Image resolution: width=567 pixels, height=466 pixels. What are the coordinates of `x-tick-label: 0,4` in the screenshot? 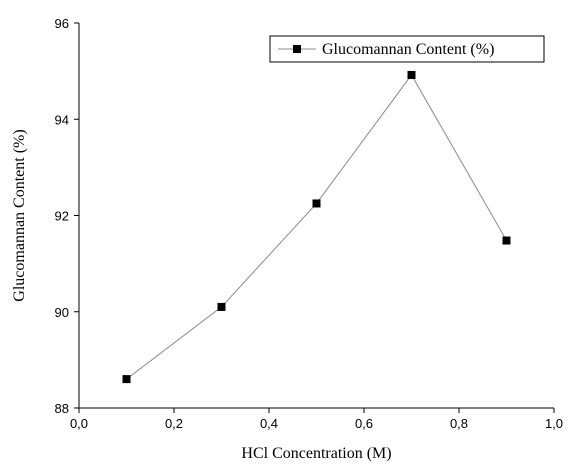 It's located at (269, 423).